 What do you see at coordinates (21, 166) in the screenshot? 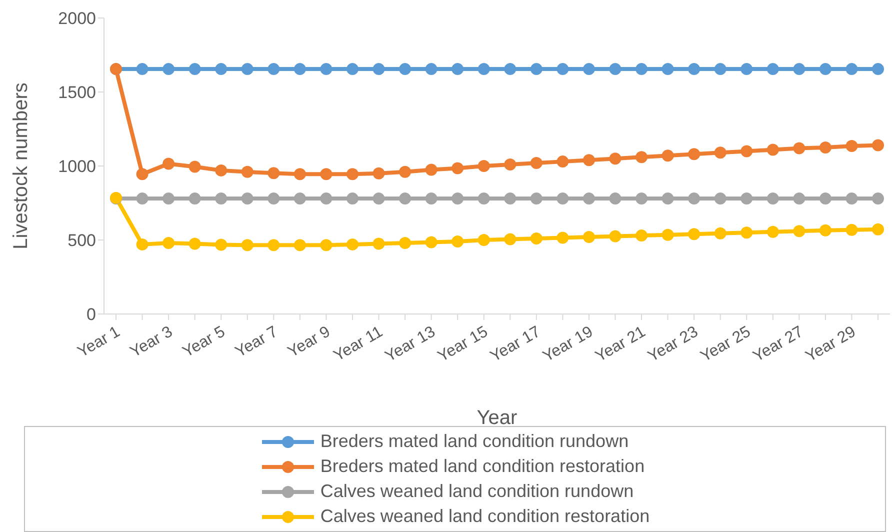
I see `y-axis-title: Livestock numbers` at bounding box center [21, 166].